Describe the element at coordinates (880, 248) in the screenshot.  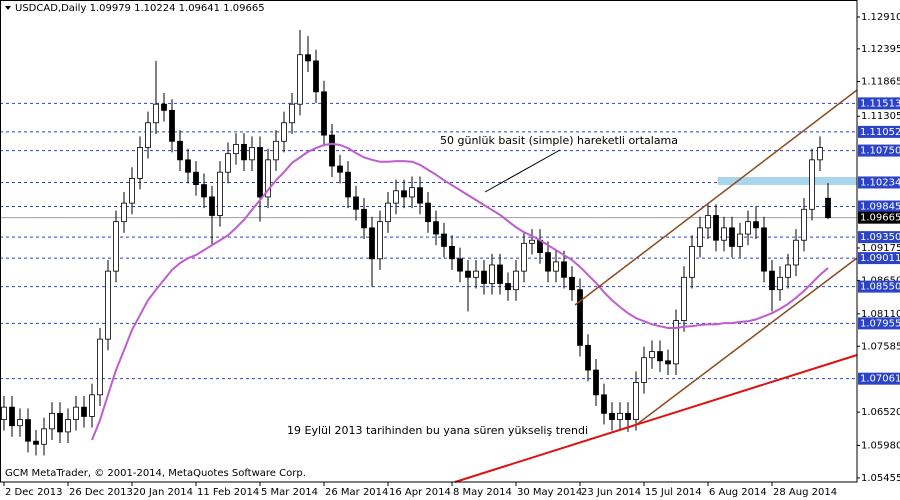
I see `y-tick-label: 1.09175` at that location.